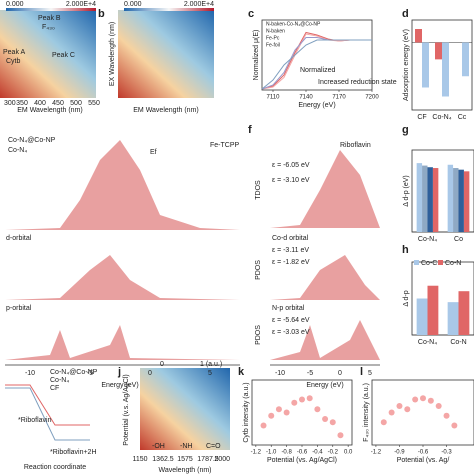  What do you see at coordinates (126, 409) in the screenshot?
I see `axis-label: Potential (v.s. Ag/AgCl)` at bounding box center [126, 409].